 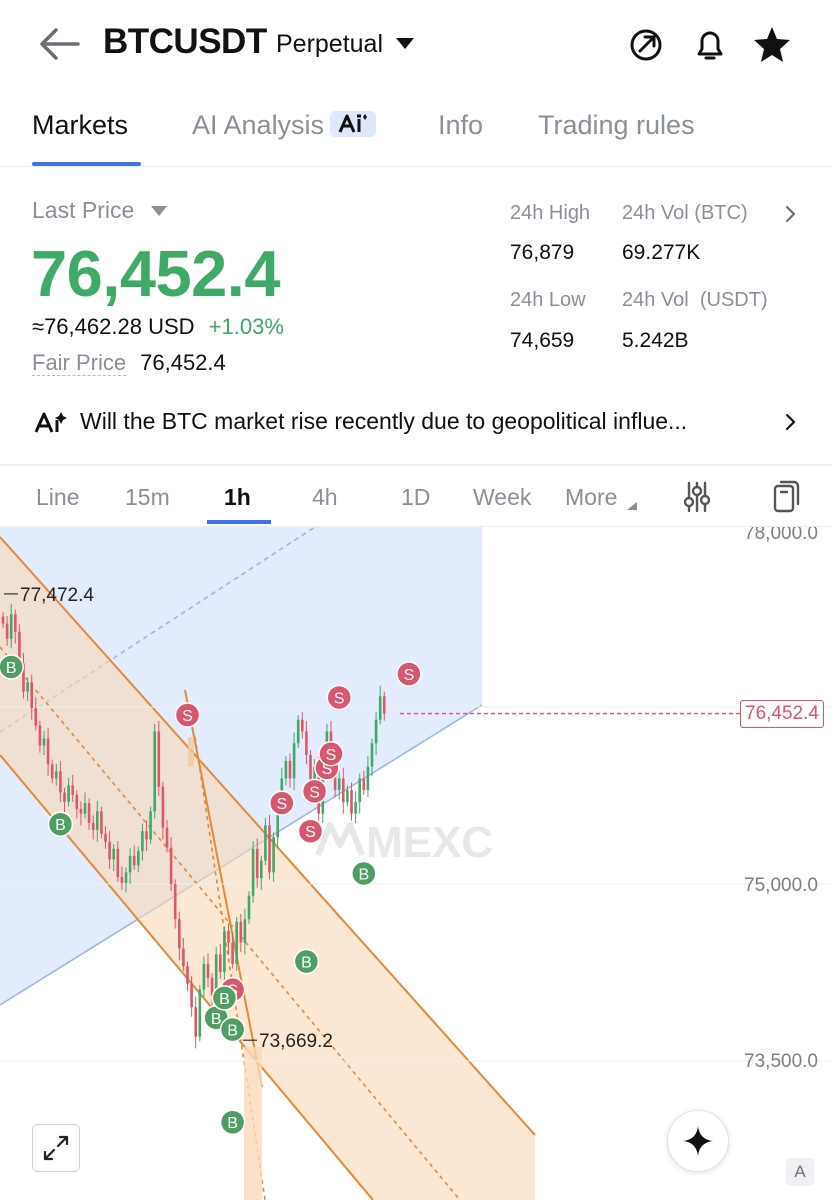 I want to click on change-percent: +1.03%, so click(x=246, y=326).